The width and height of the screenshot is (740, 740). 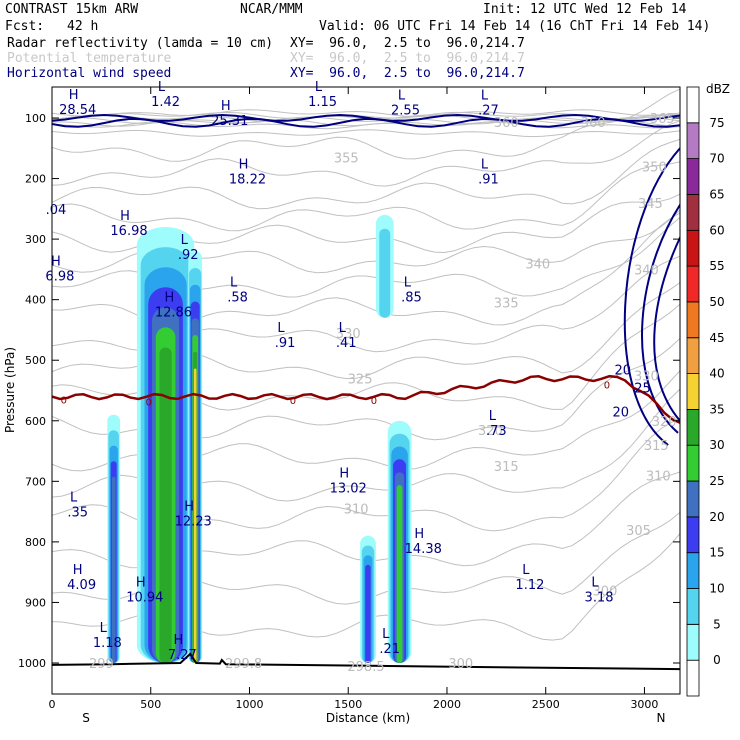 What do you see at coordinates (642, 388) in the screenshot?
I see `wind-contour-label: 25` at bounding box center [642, 388].